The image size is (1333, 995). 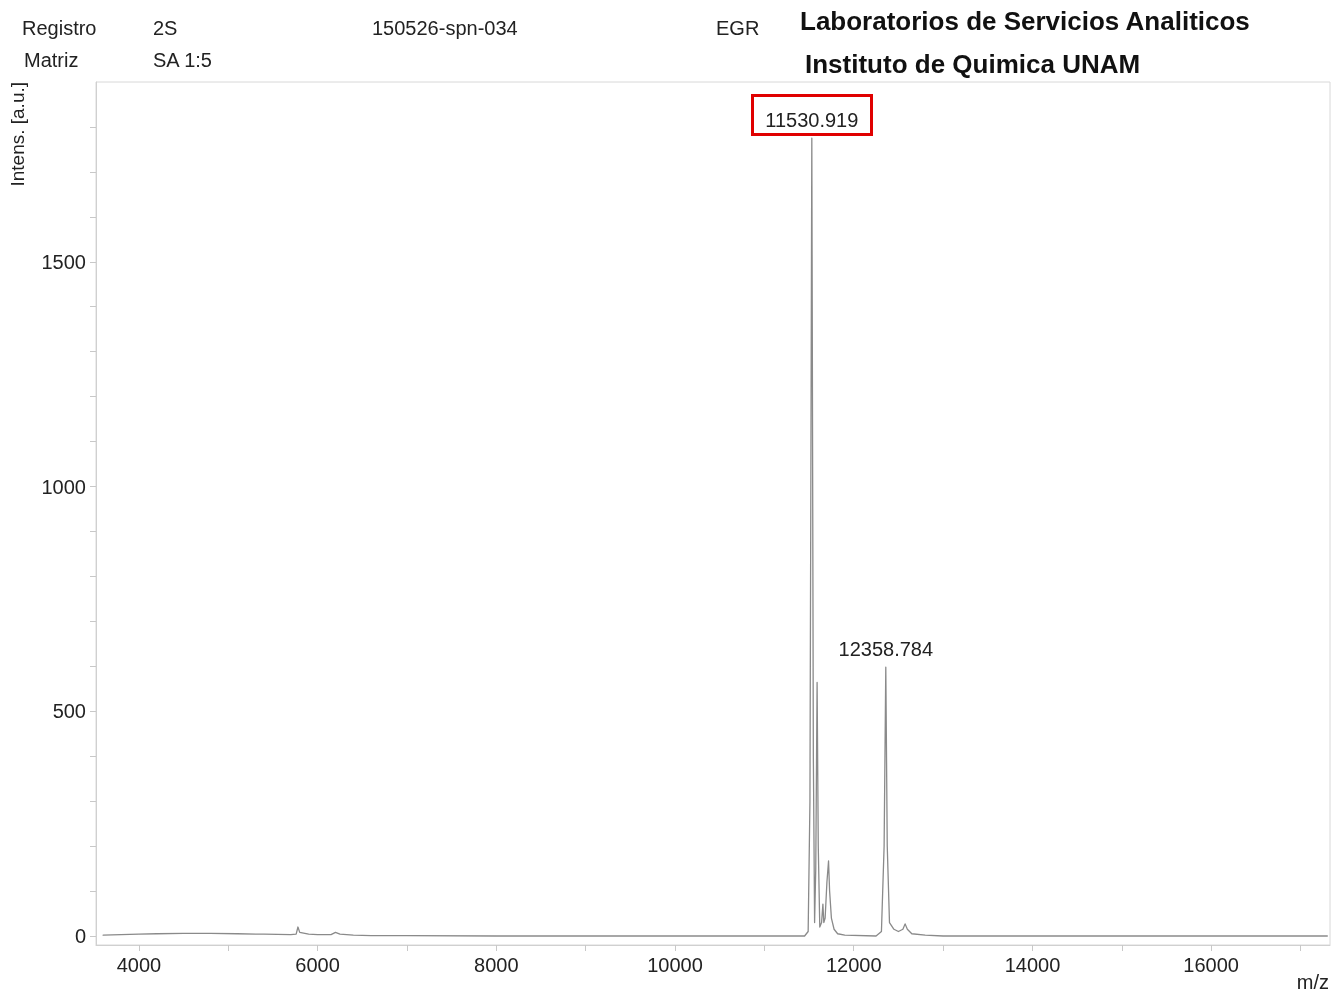 What do you see at coordinates (17, 134) in the screenshot?
I see `y-axis-title: Intens. [a.u.]` at bounding box center [17, 134].